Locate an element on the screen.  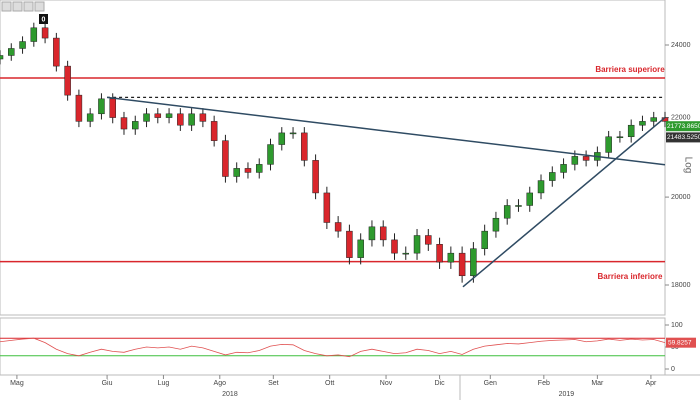
x-tick-label: Giu is located at coordinates (107, 383).